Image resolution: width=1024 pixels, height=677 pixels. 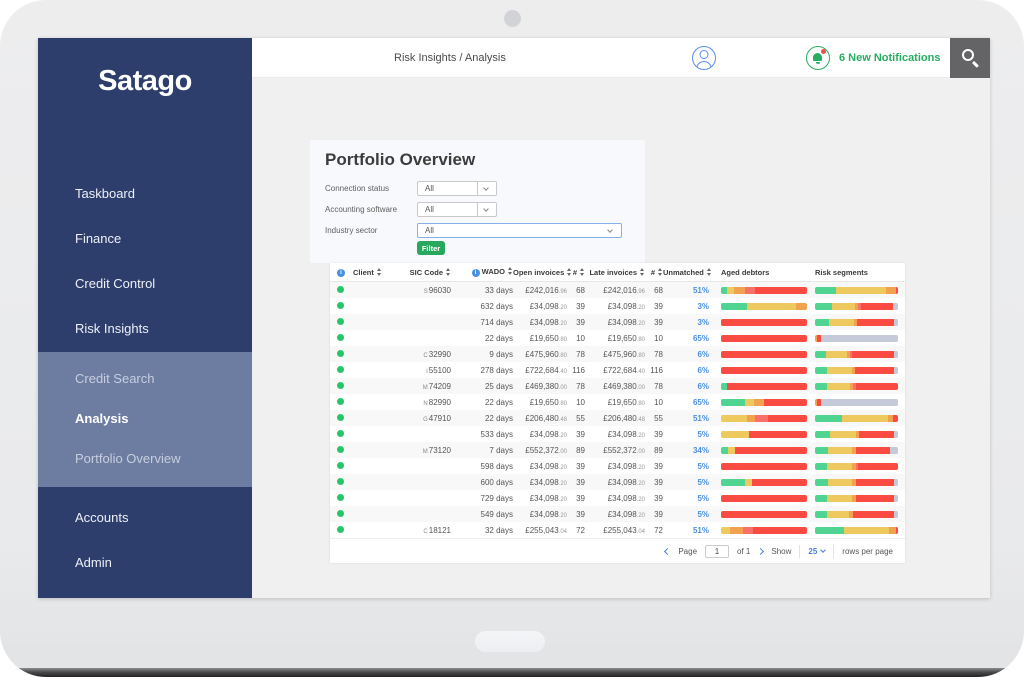 What do you see at coordinates (542, 272) in the screenshot?
I see `col-open-invoices: Open invoices` at bounding box center [542, 272].